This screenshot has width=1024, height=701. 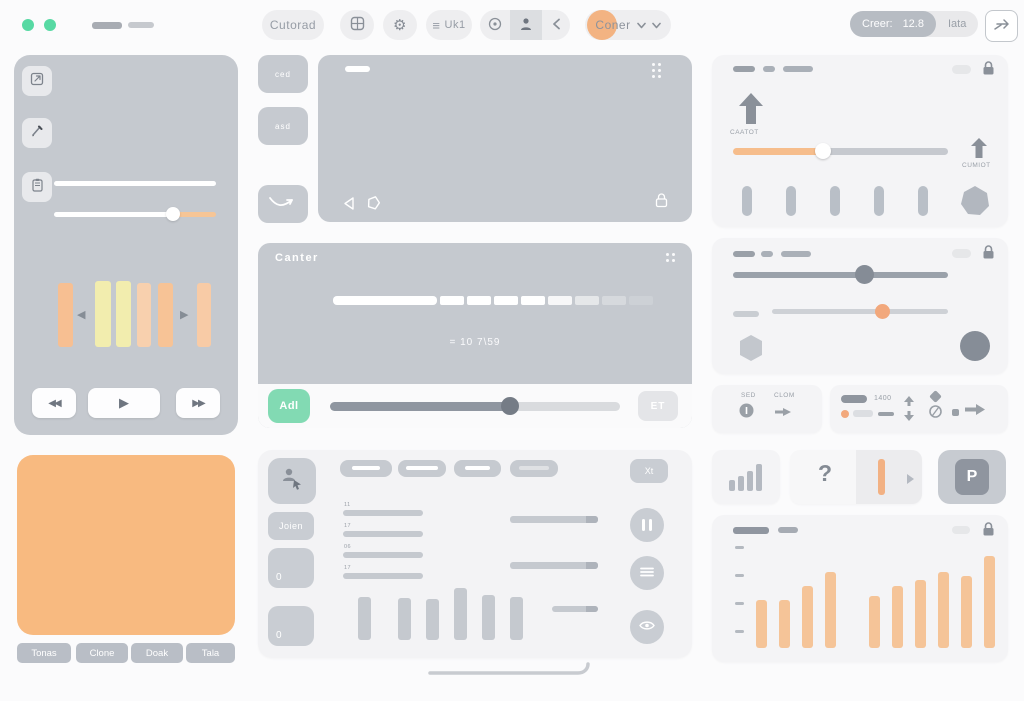 I want to click on seek-back-icon: ◀, so click(x=81, y=315).